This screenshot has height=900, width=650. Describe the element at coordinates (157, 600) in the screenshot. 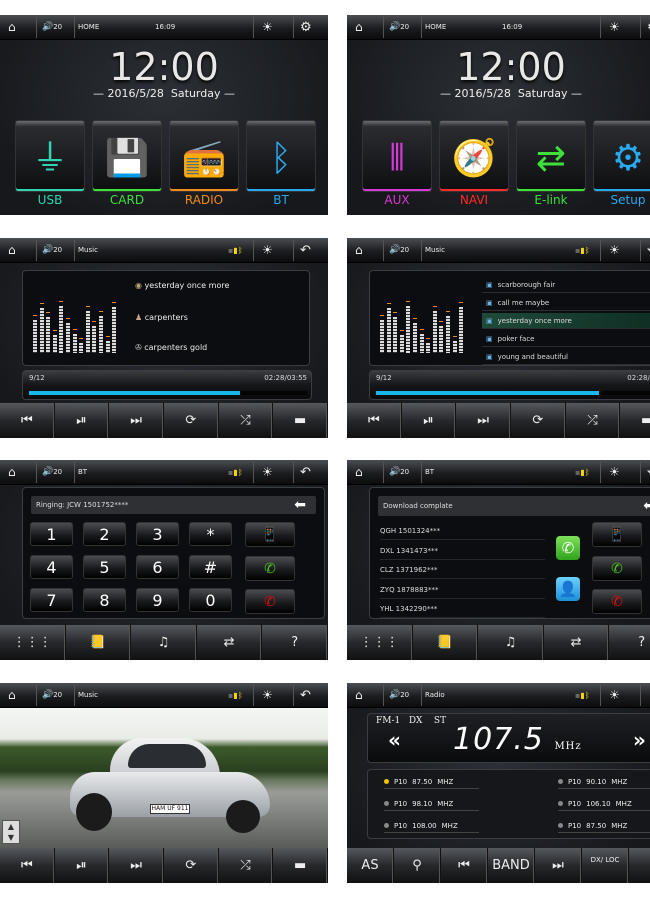

I see `key-9: 9` at that location.